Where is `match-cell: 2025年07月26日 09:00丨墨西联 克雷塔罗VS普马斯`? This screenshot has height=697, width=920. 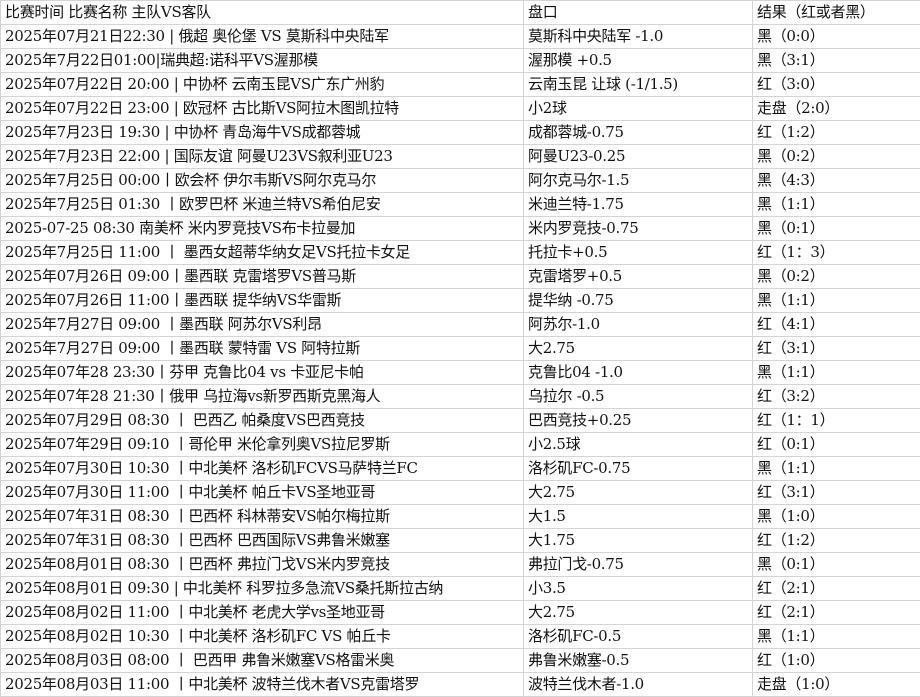 match-cell: 2025年07月26日 09:00丨墨西联 克雷塔罗VS普马斯 is located at coordinates (262, 276).